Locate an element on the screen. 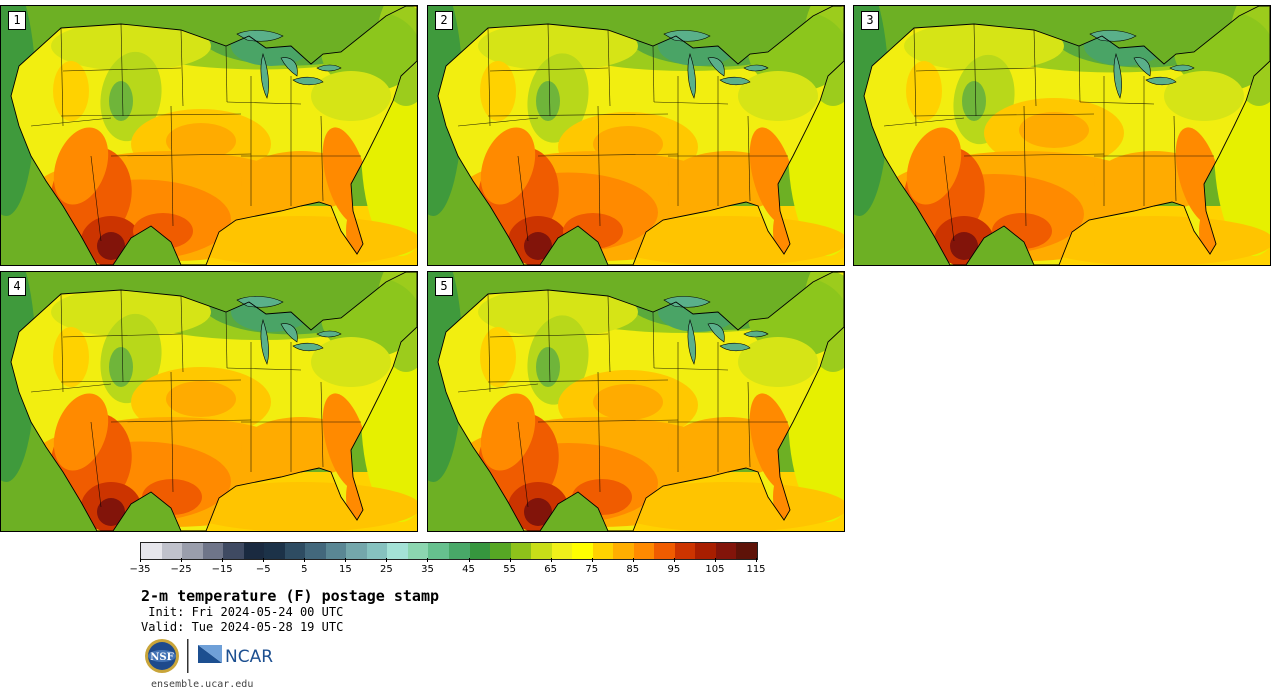 The height and width of the screenshot is (696, 1280). colorbar-tick-label: 55 is located at coordinates (509, 569).